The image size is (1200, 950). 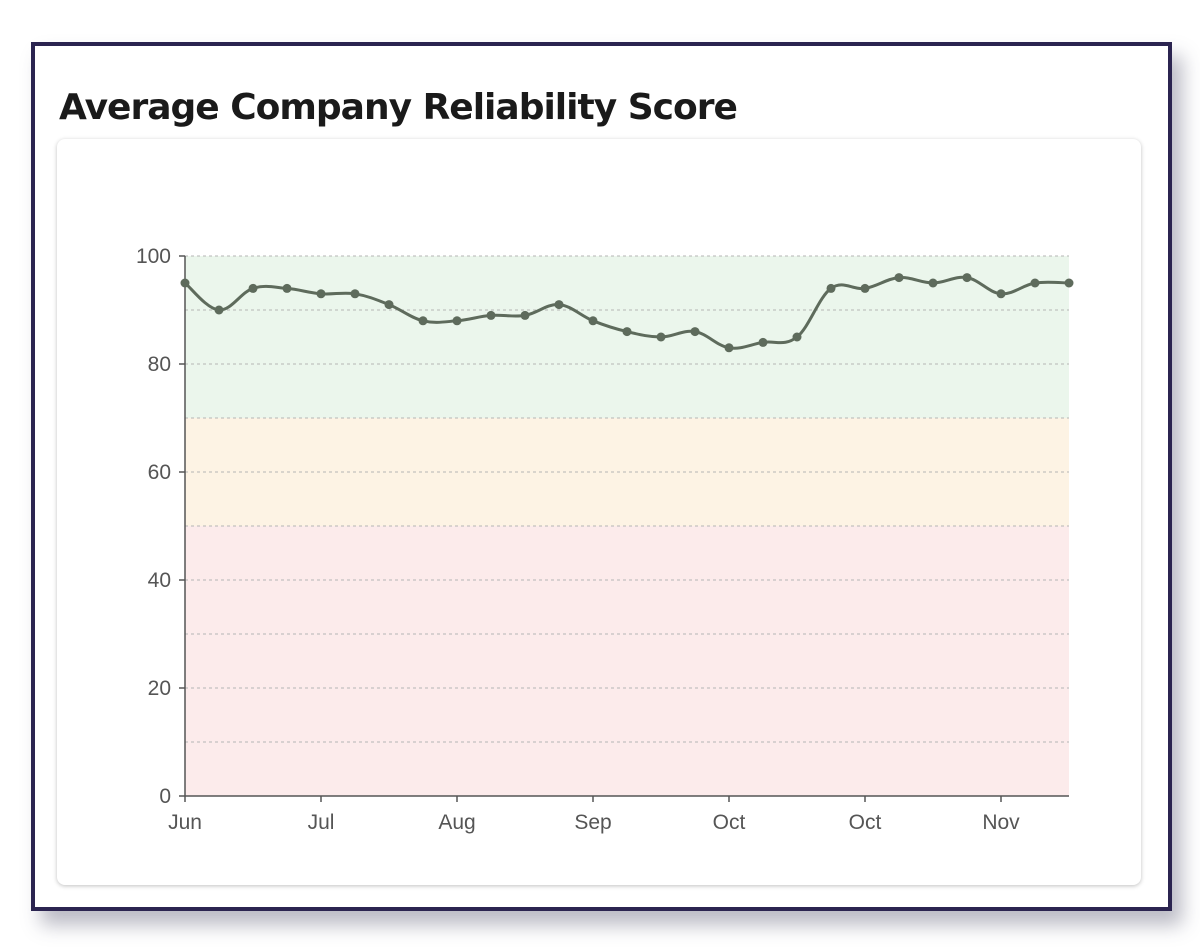 What do you see at coordinates (456, 822) in the screenshot?
I see `x-tick-label: Aug` at bounding box center [456, 822].